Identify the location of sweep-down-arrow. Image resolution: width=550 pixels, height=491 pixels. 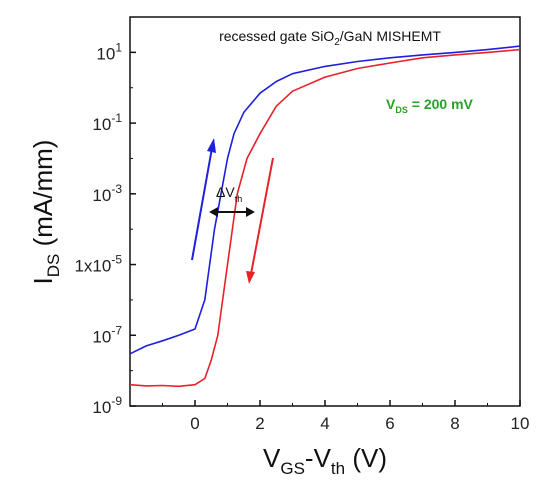
(260, 220).